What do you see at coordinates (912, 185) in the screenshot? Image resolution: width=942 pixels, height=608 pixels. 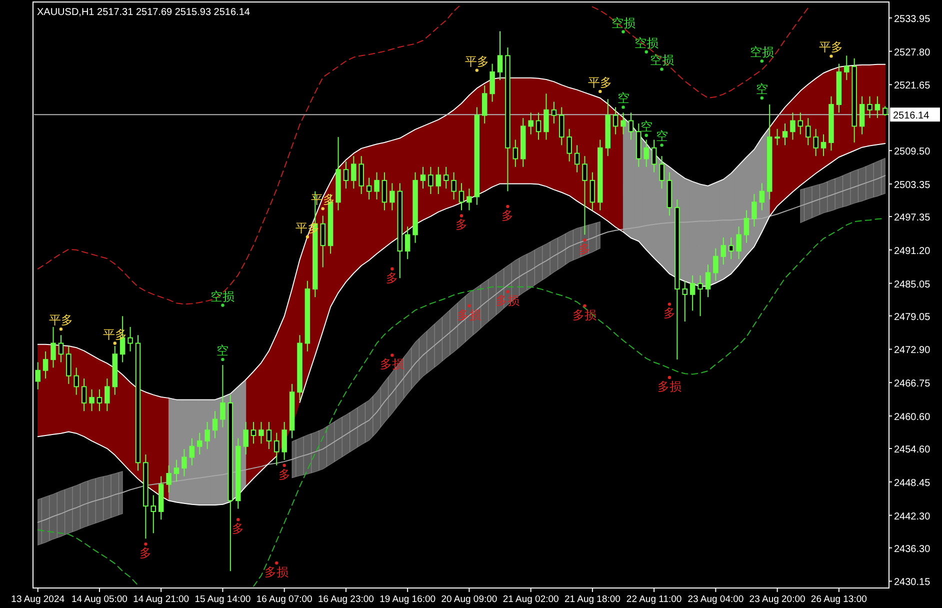 I see `y-tick-label: 2503.35` at bounding box center [912, 185].